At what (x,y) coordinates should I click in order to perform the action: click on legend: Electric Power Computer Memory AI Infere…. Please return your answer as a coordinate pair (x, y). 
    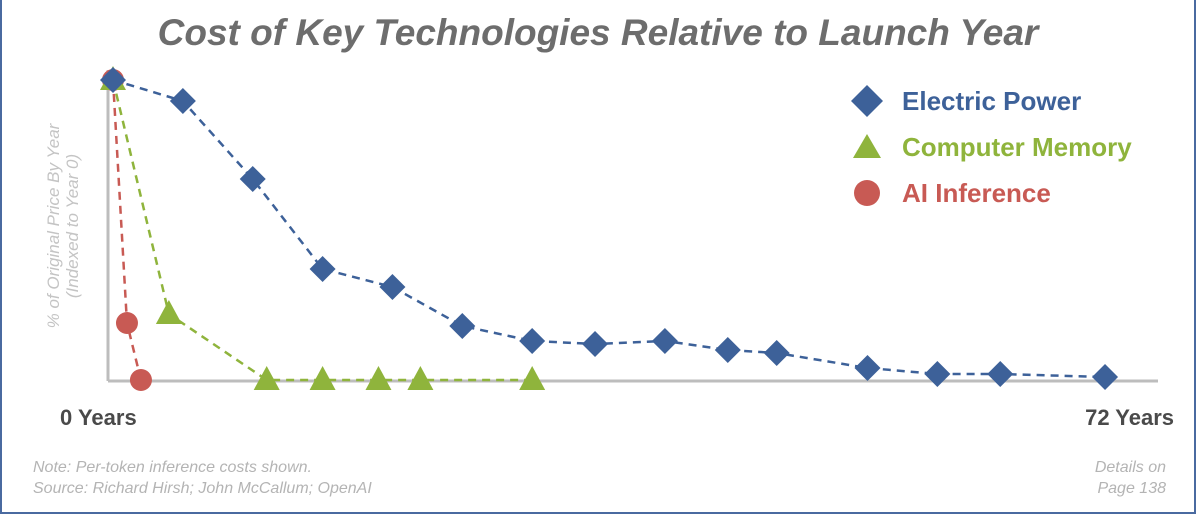
    Looking at the image, I should click on (991, 147).